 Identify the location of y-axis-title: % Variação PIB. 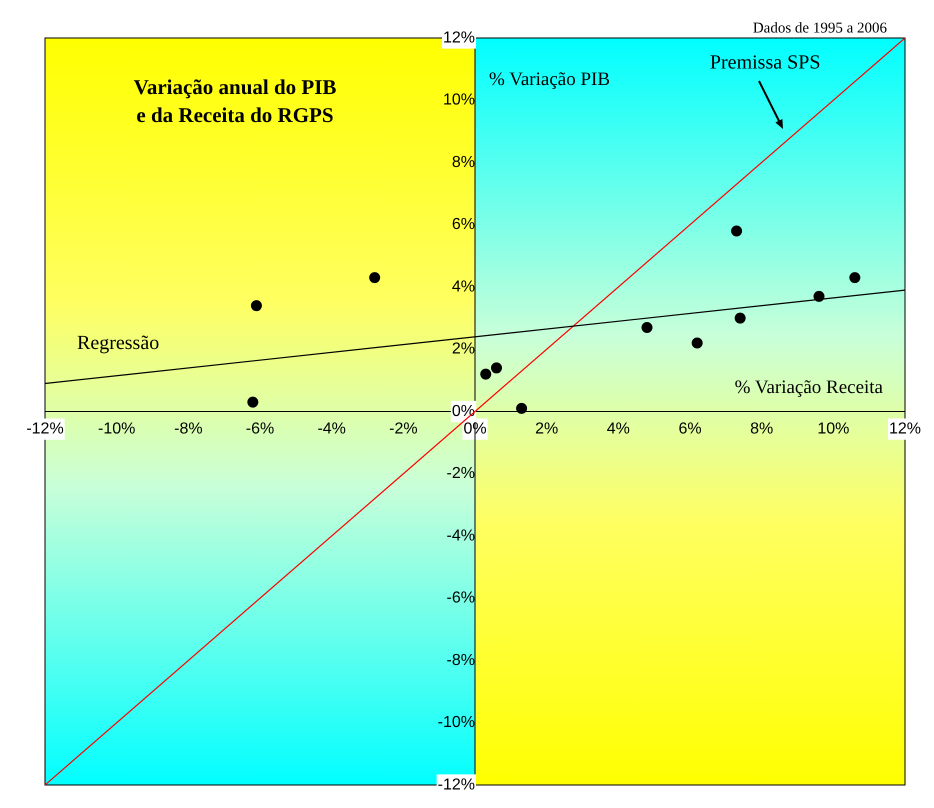
(549, 79).